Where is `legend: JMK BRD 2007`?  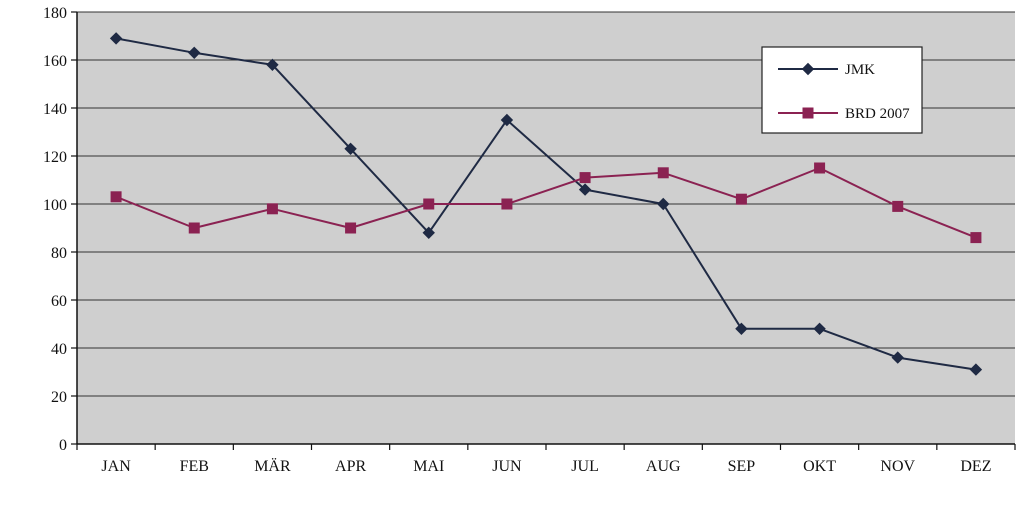 legend: JMK BRD 2007 is located at coordinates (842, 90).